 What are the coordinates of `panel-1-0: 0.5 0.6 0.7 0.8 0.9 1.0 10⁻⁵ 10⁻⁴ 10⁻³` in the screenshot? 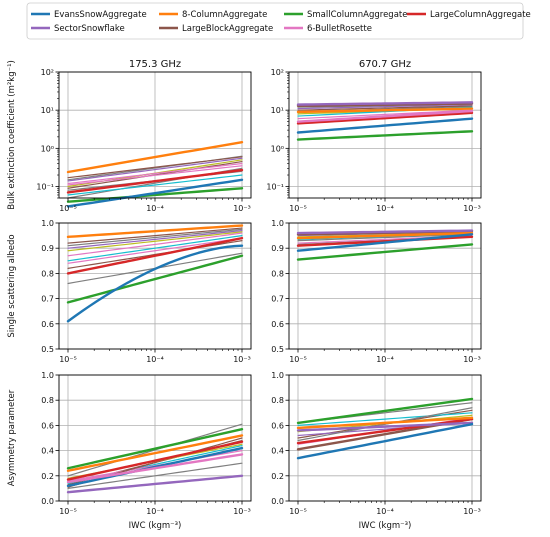 It's located at (146, 291).